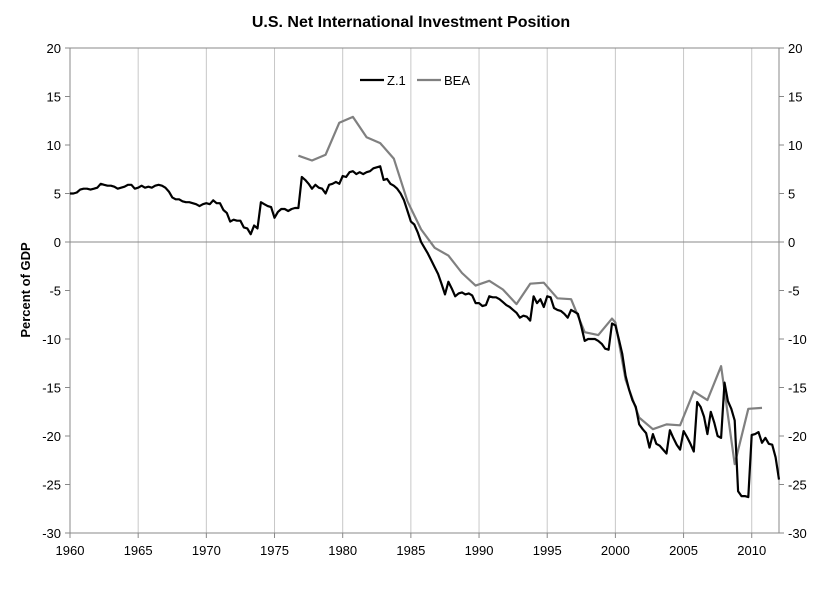 The width and height of the screenshot is (823, 600). What do you see at coordinates (797, 339) in the screenshot?
I see `y-tick-label-right: -10` at bounding box center [797, 339].